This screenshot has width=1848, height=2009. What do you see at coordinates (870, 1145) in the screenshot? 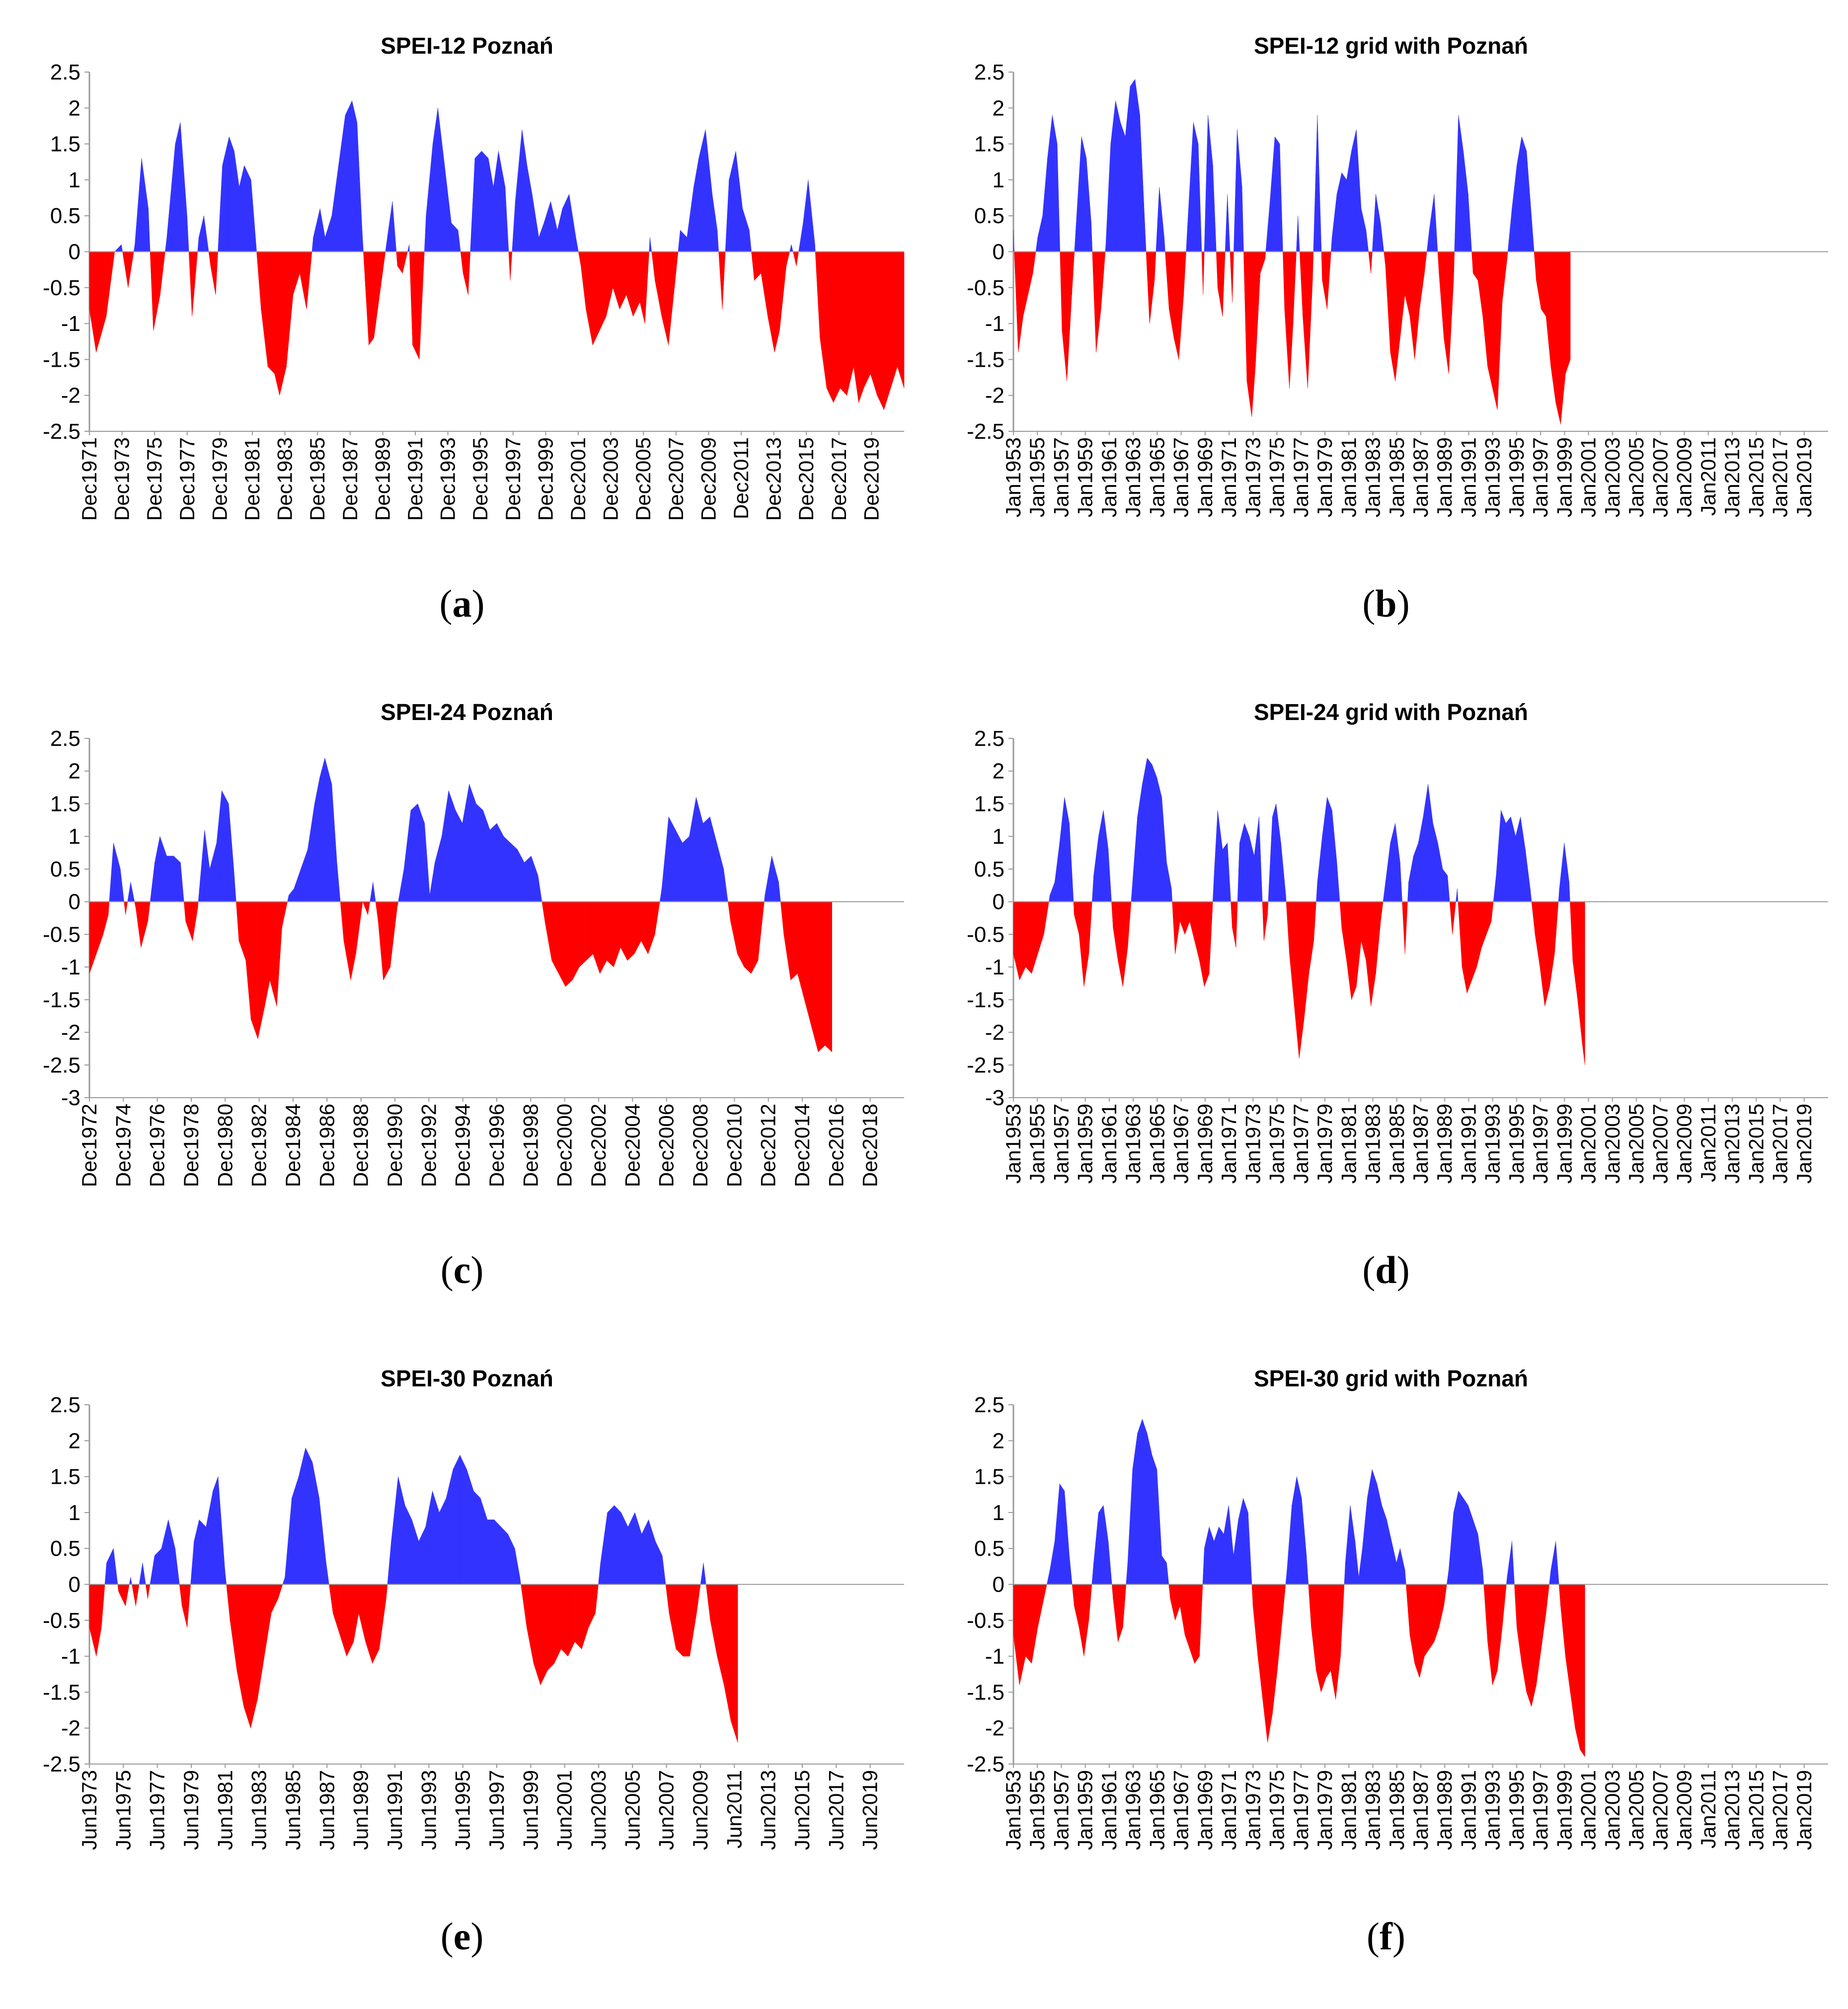
I see `x-tick-label: Dec2018` at bounding box center [870, 1145].